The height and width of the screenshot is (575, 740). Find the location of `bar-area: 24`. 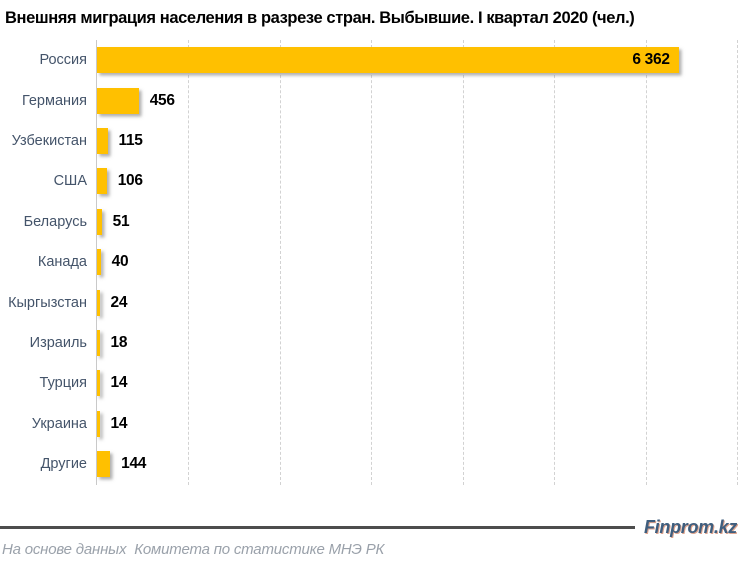

bar-area: 24 is located at coordinates (418, 302).